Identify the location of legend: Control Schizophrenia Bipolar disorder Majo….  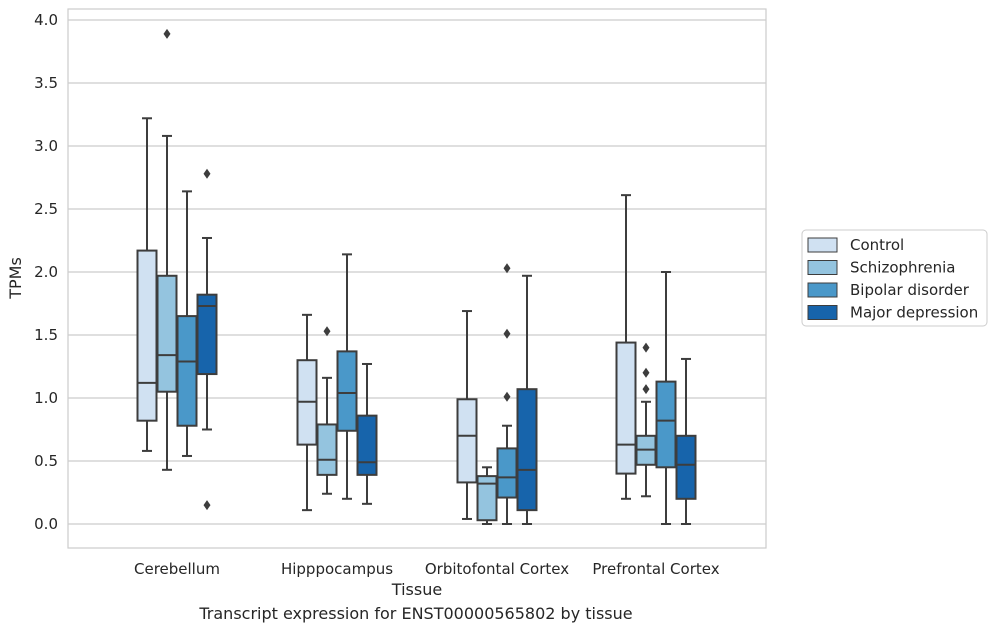
(894, 278).